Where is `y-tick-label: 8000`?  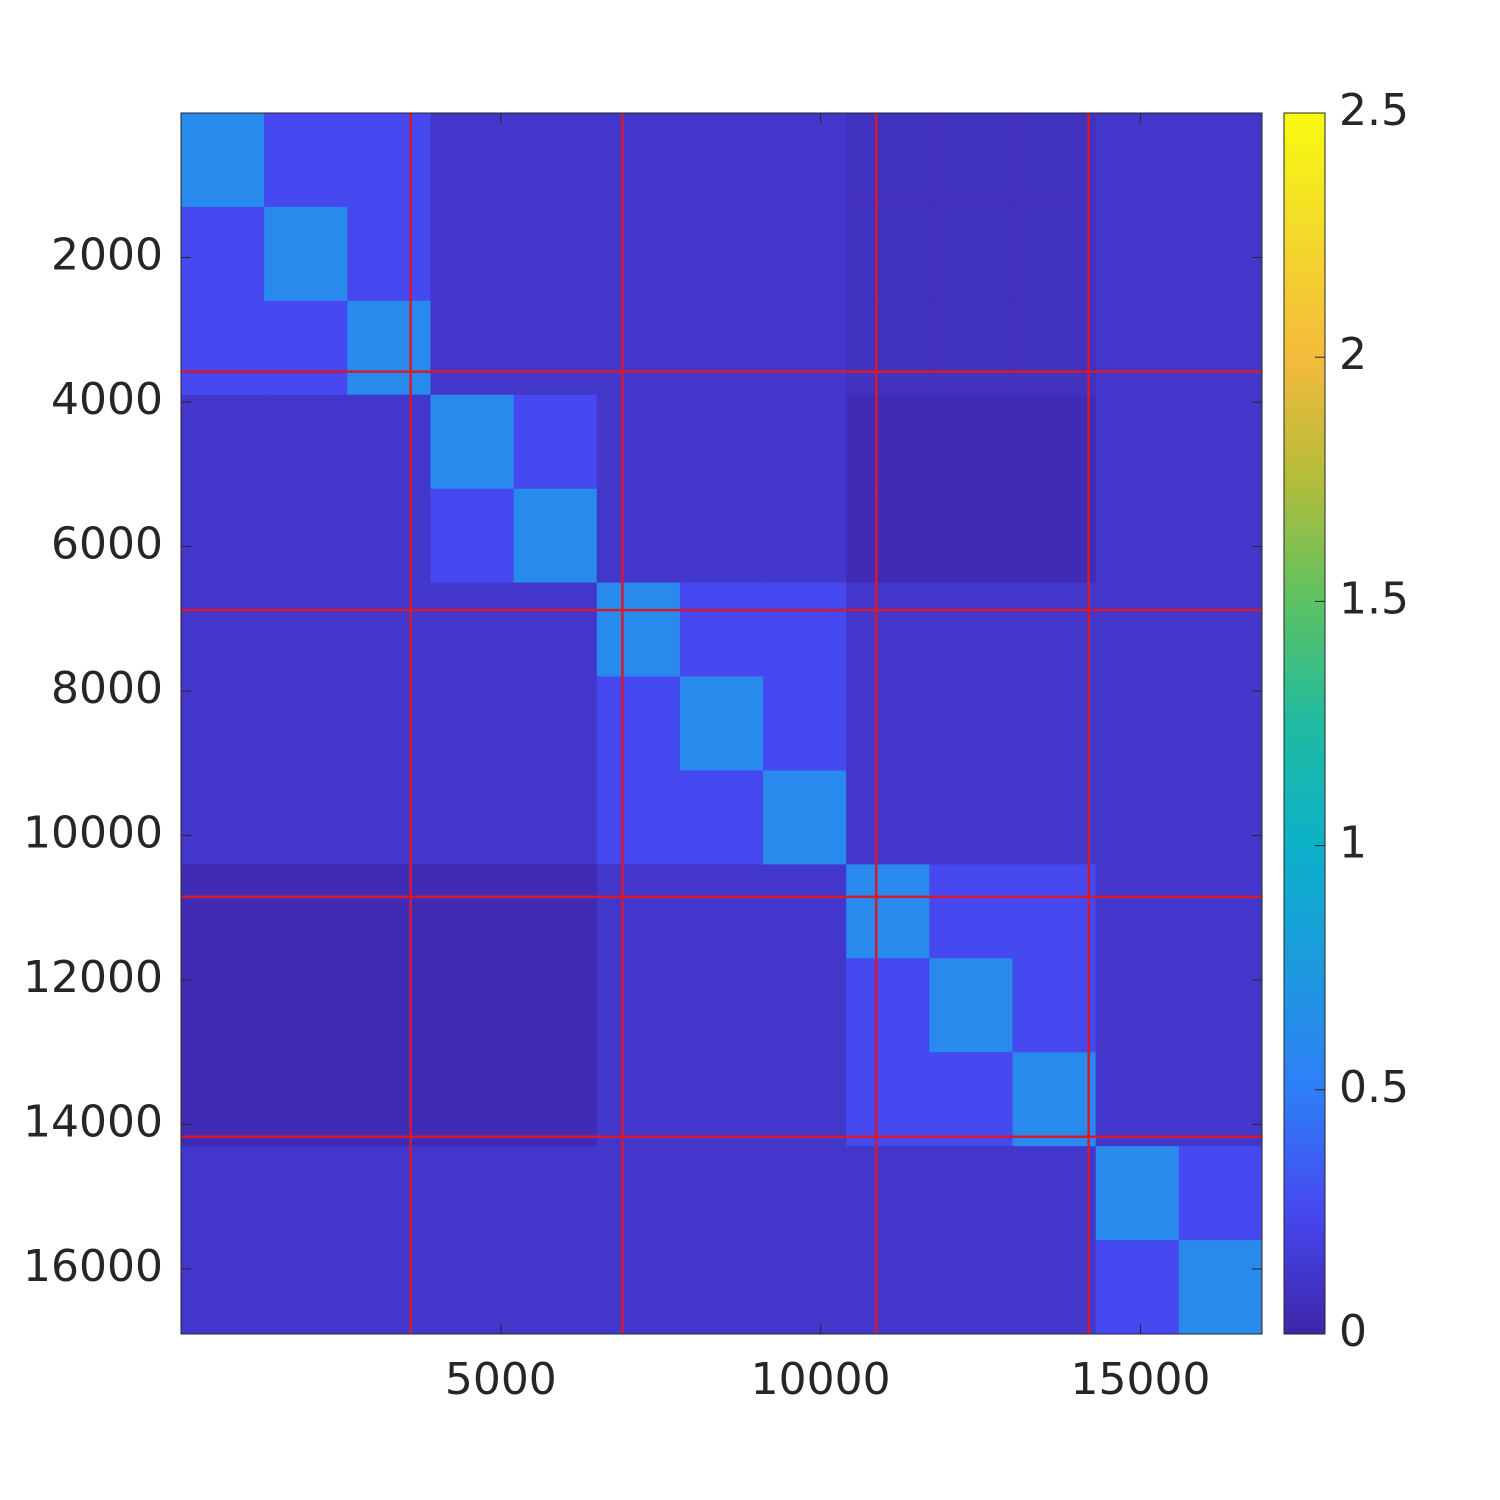
y-tick-label: 8000 is located at coordinates (107, 688).